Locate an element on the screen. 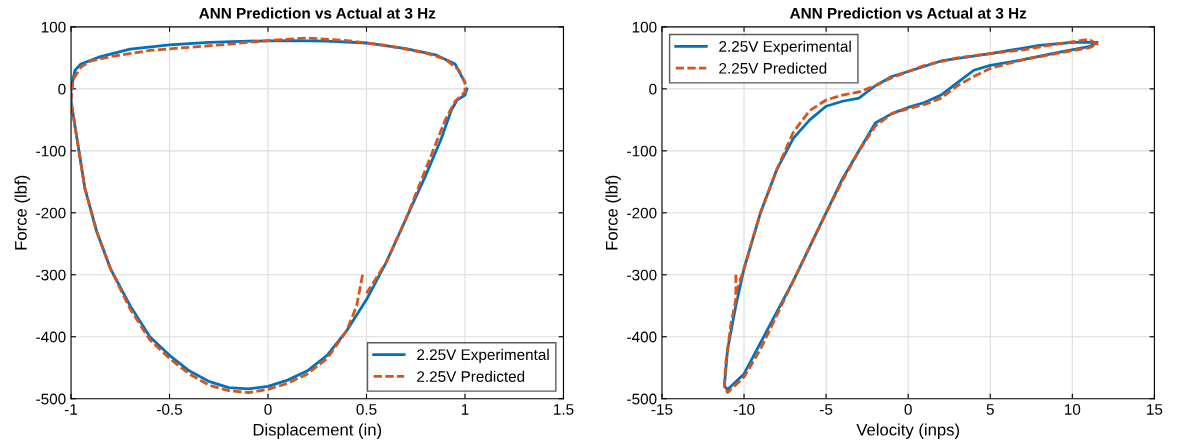 The image size is (1184, 448). x-tick-label: -0.5 is located at coordinates (170, 409).